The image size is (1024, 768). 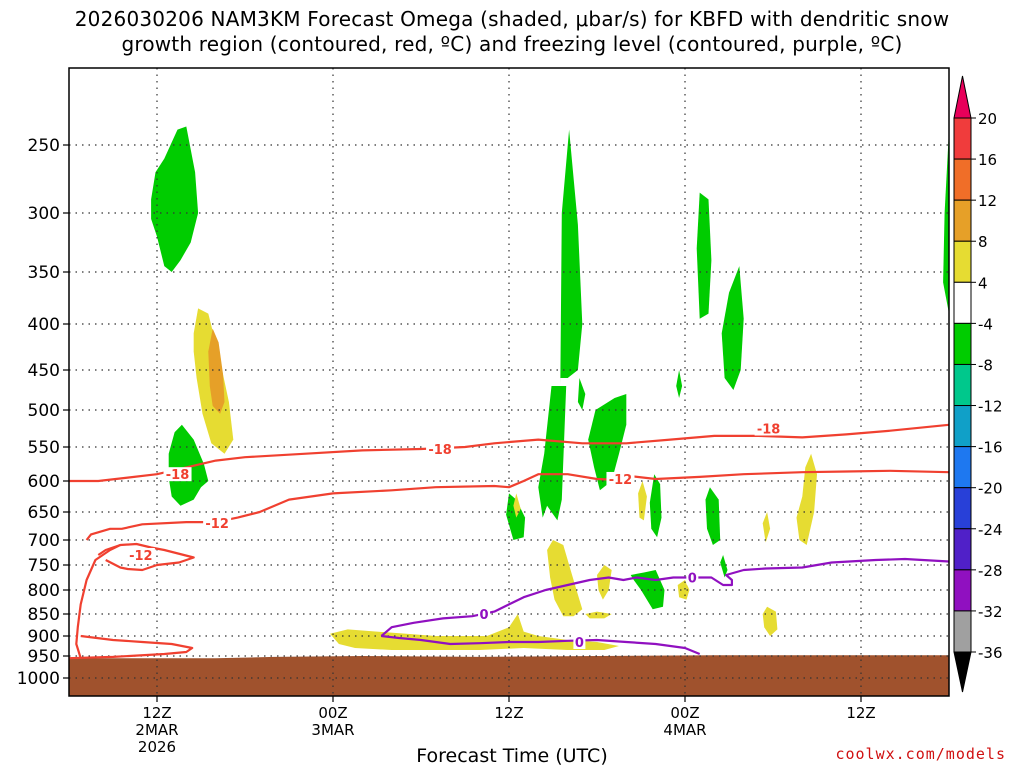 I want to click on colorbar-label-3: 8, so click(x=983, y=242).